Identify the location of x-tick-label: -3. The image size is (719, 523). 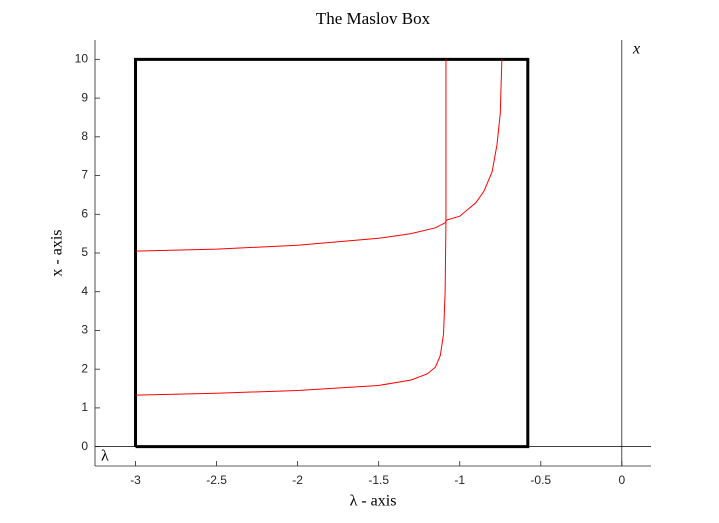
(135, 480).